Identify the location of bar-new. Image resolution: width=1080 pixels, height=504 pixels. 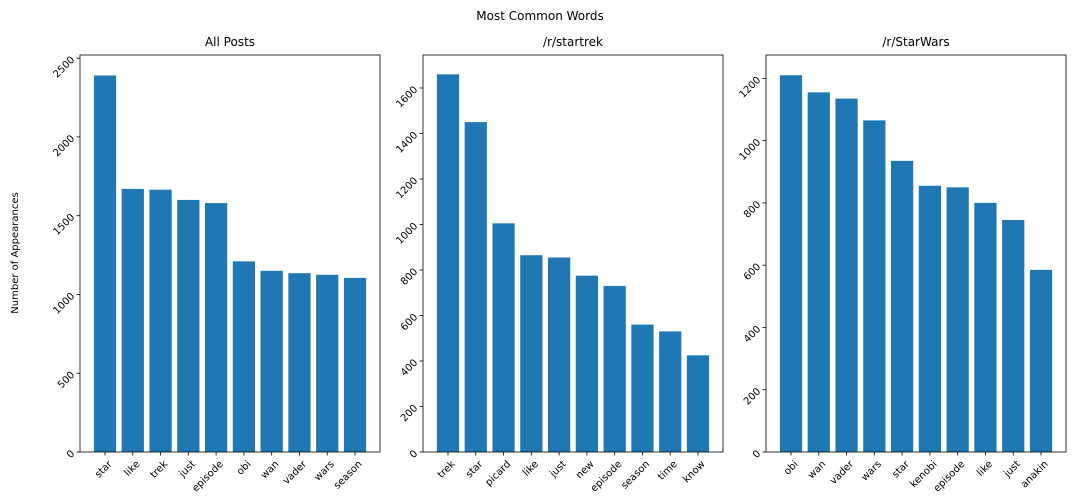
(586, 363).